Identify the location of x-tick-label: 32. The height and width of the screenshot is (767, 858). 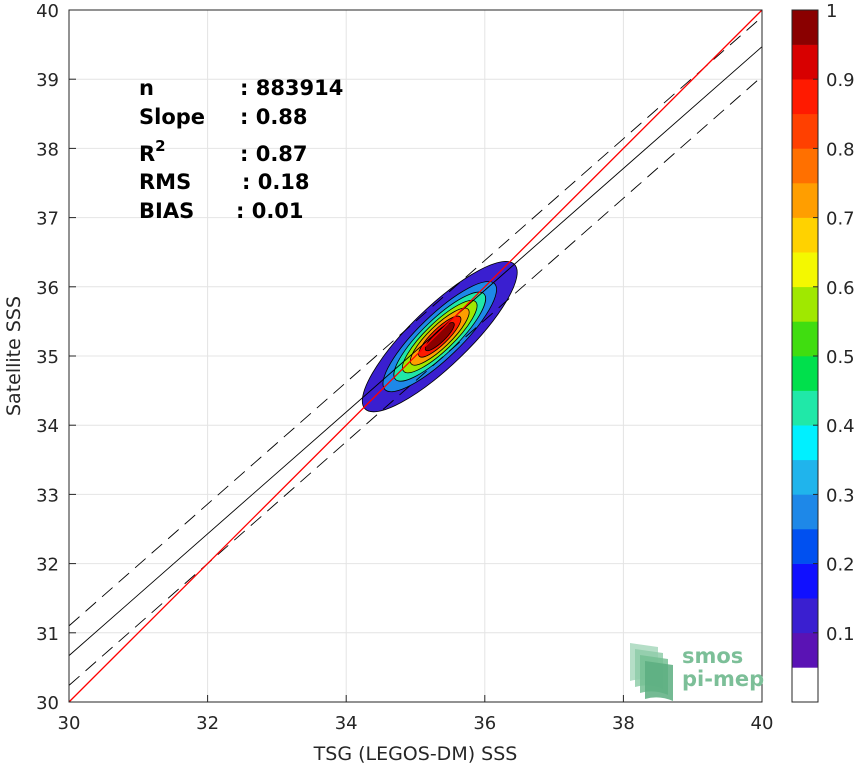
(207, 723).